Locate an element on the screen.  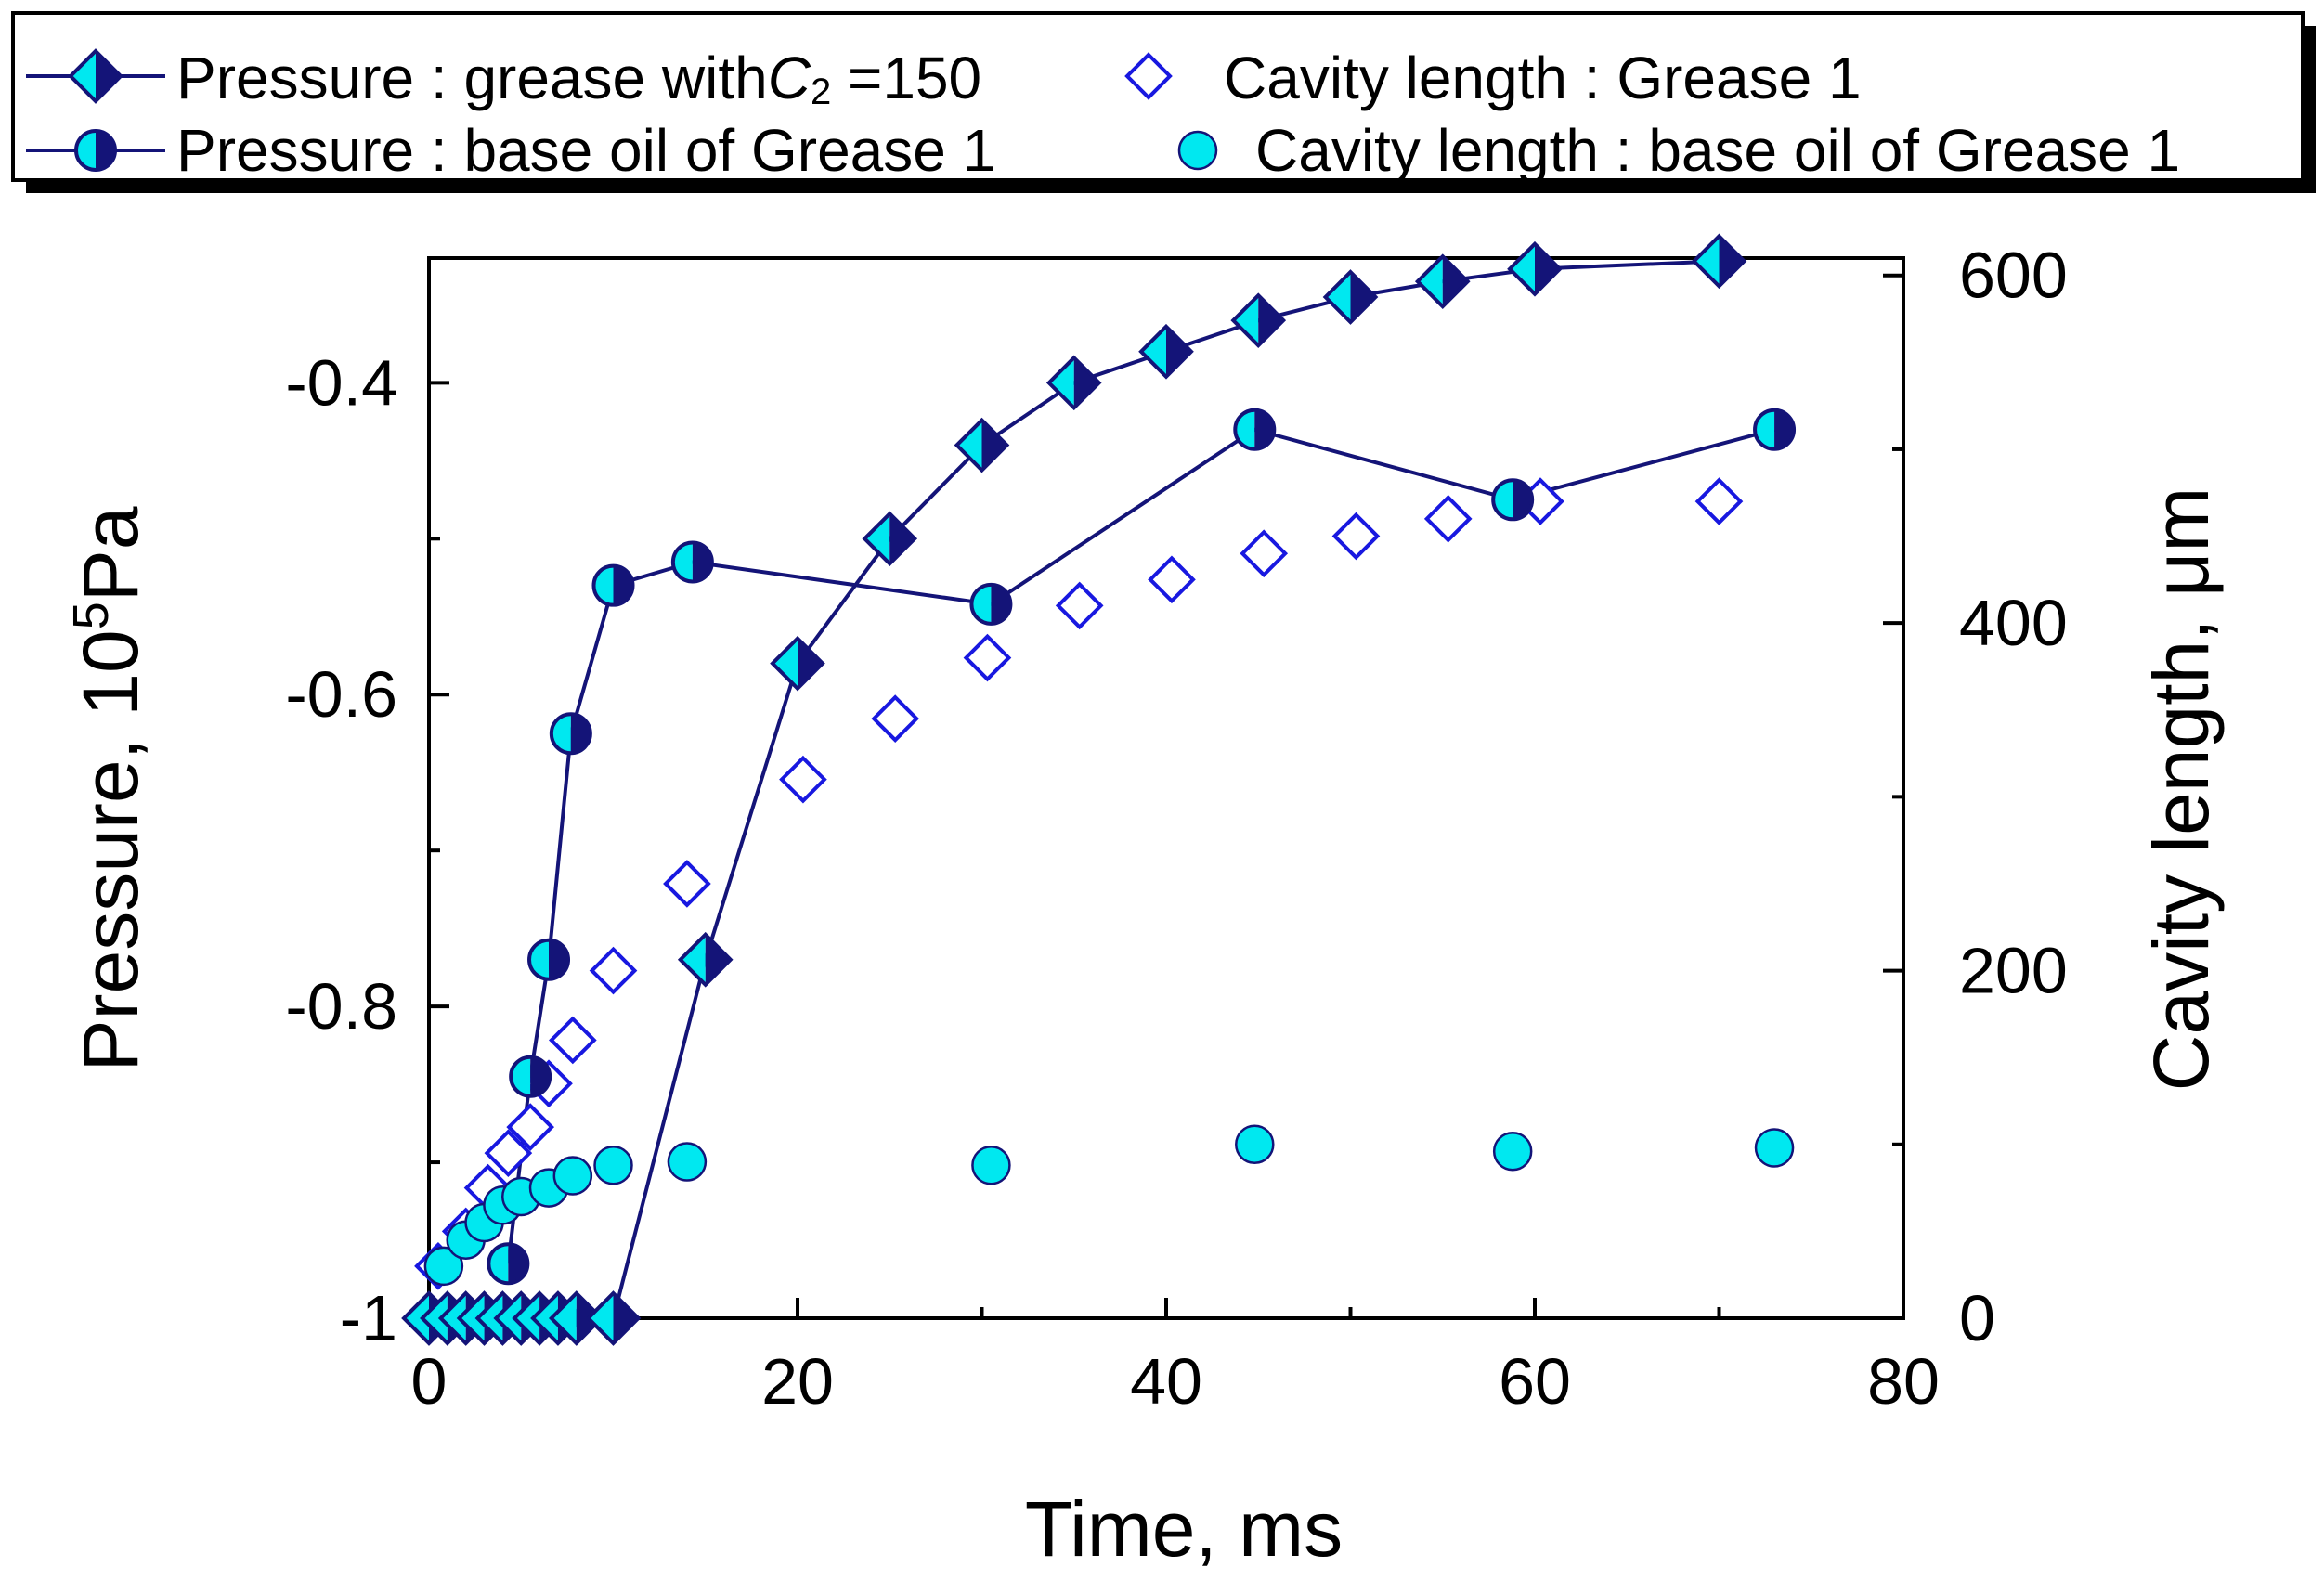
legend-swatch-marker-baseoil-pressure is located at coordinates (95, 150).